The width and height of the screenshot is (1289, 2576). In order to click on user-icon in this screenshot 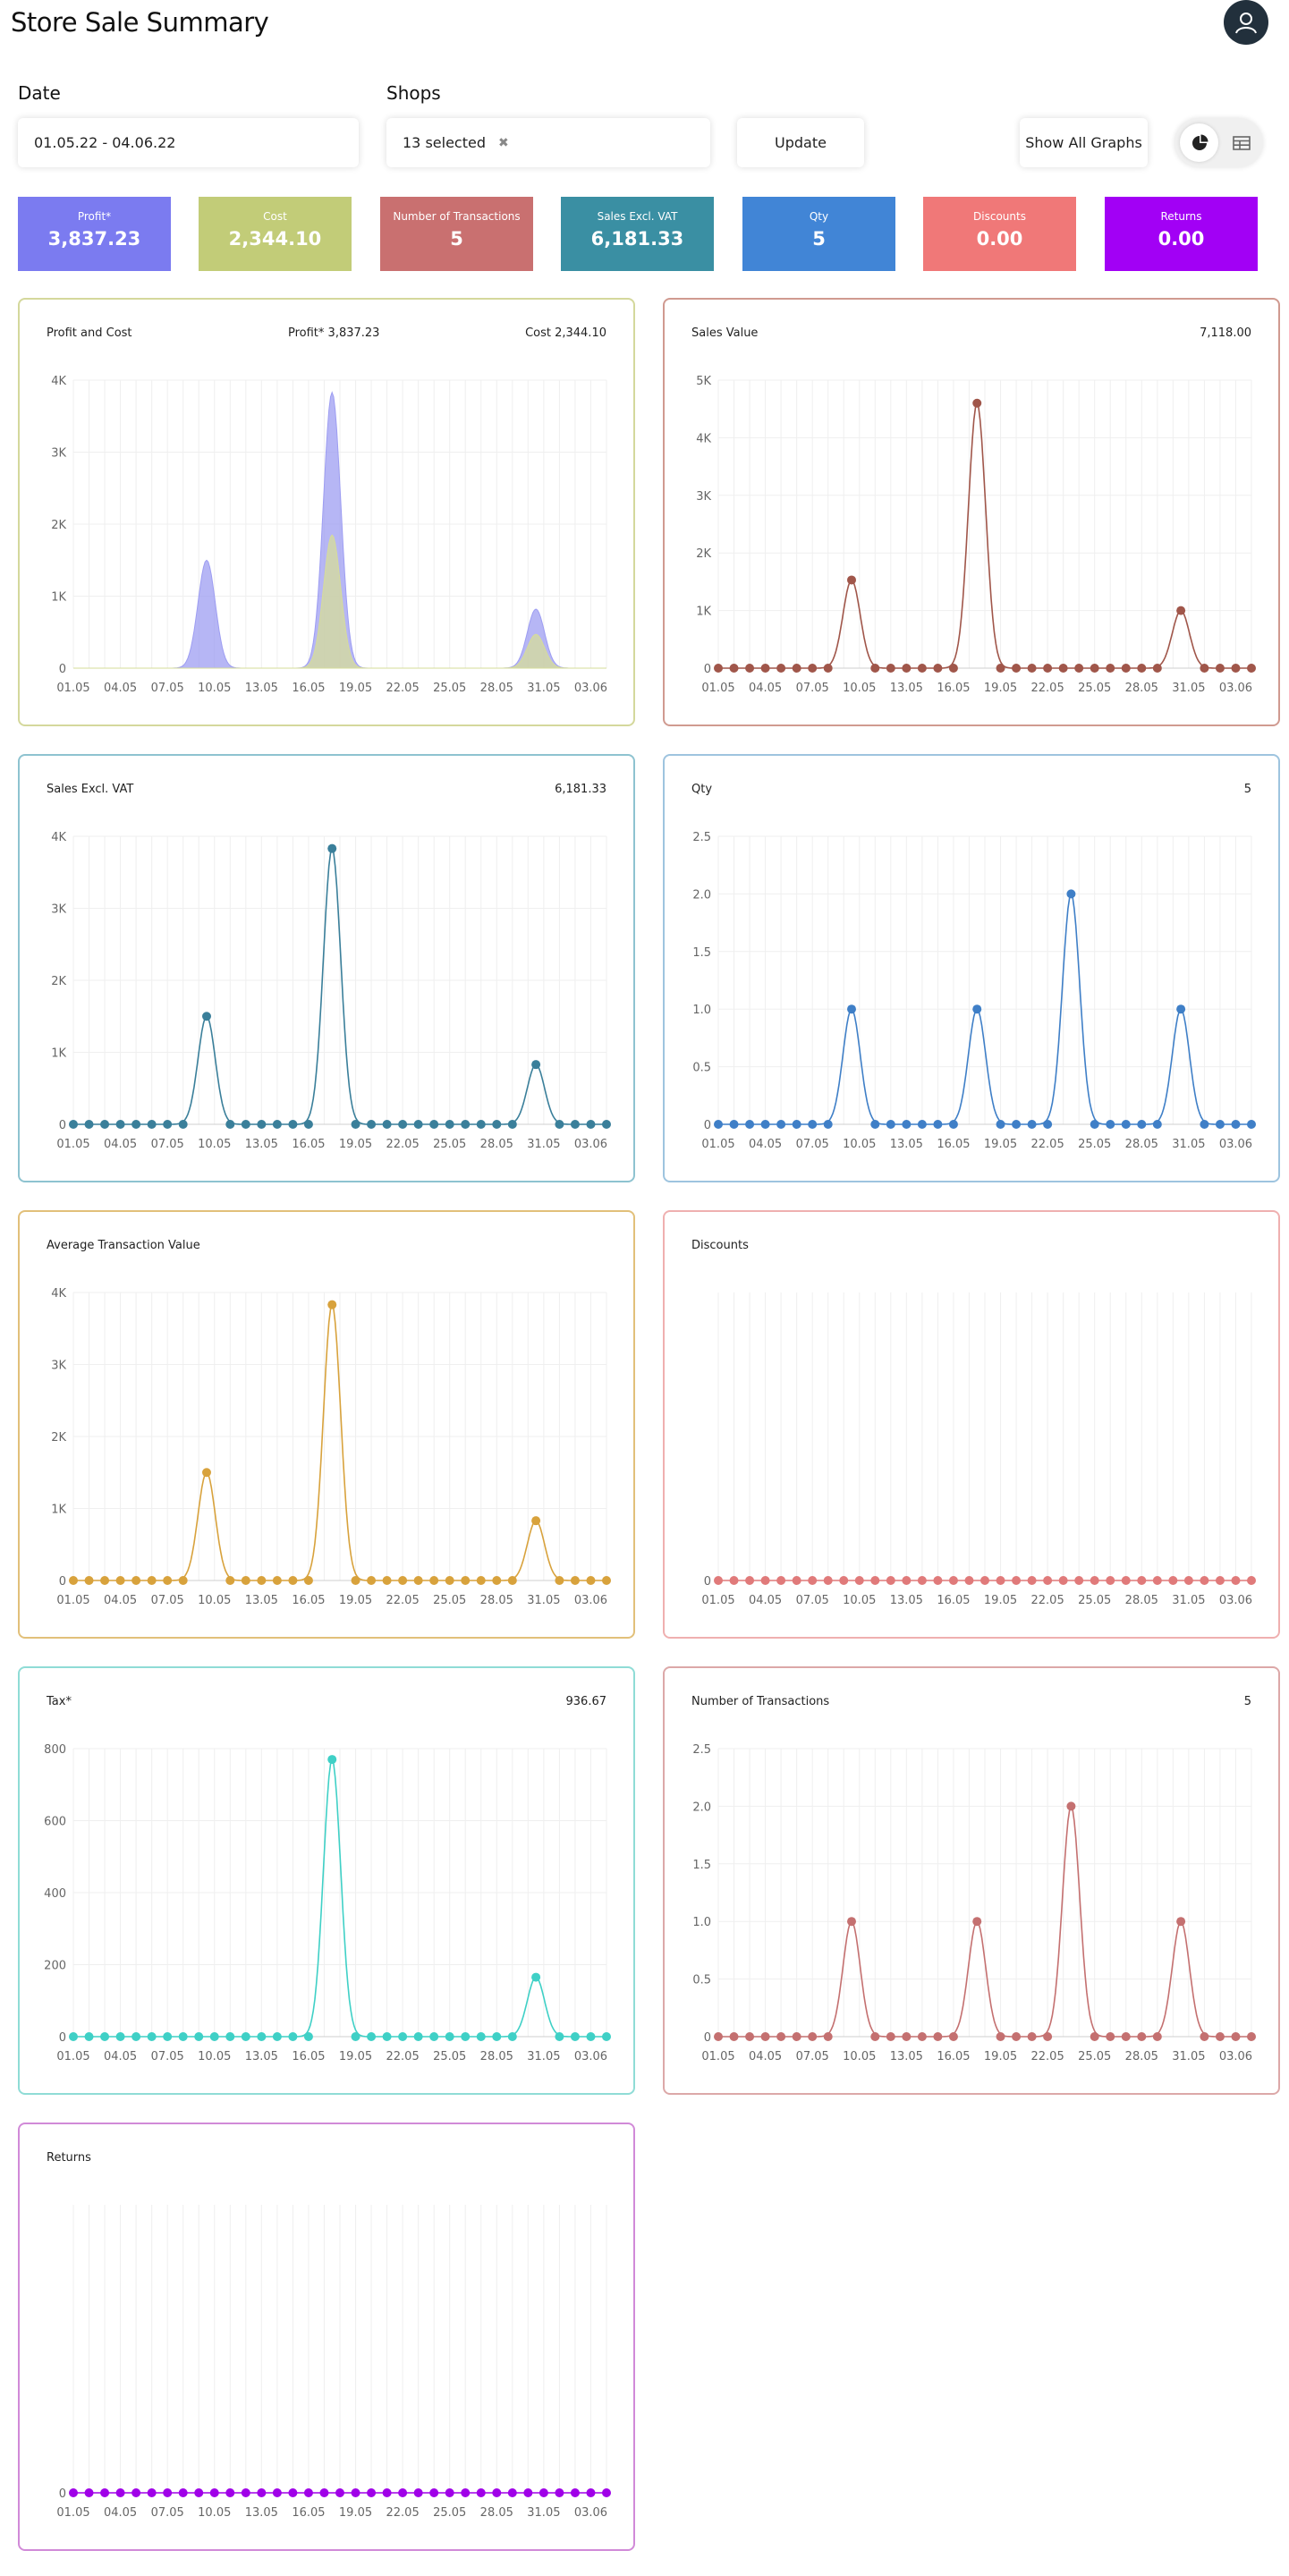, I will do `click(1246, 23)`.